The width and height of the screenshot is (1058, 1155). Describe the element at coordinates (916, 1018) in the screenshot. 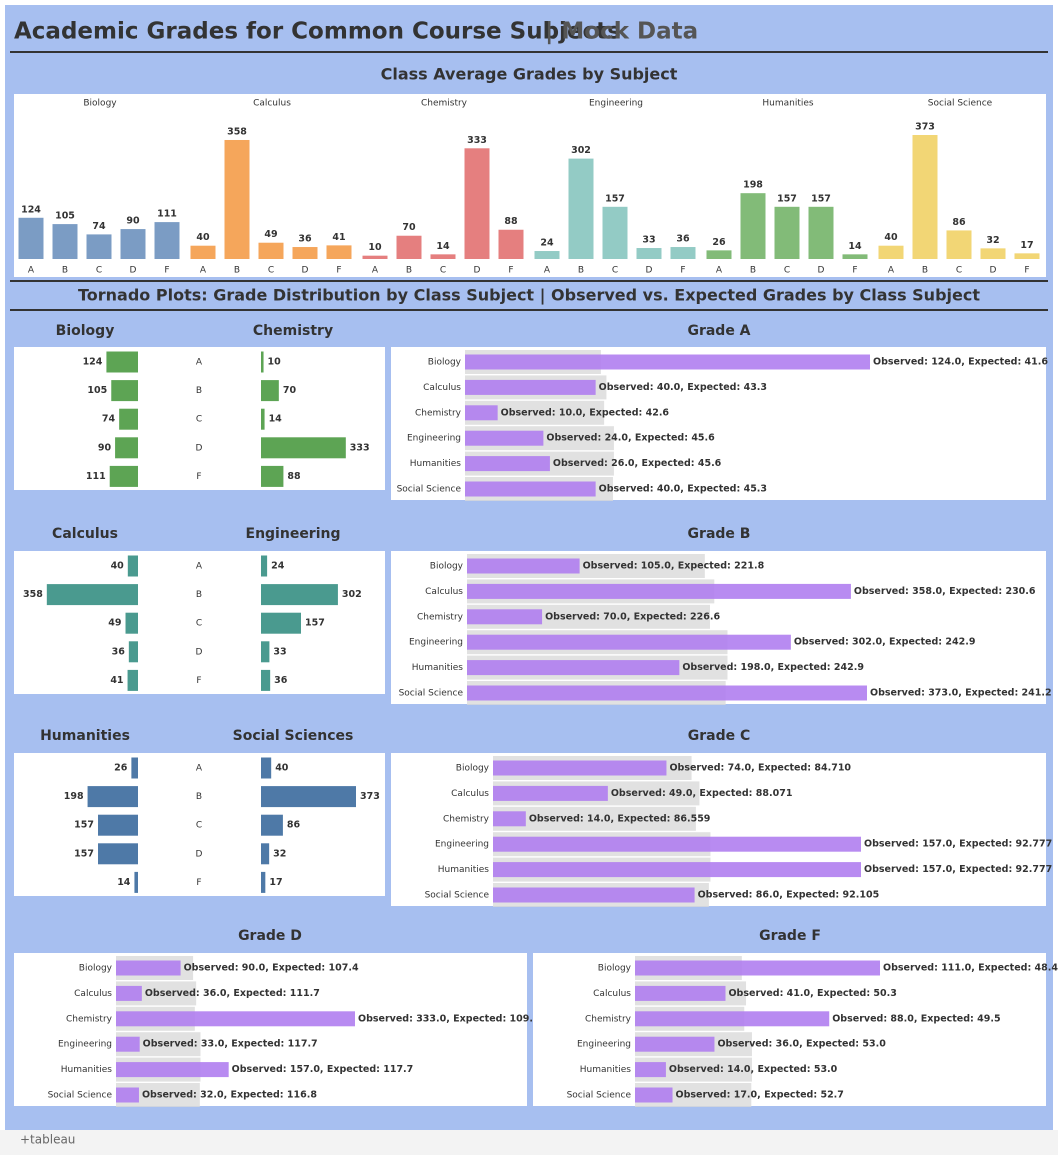

I see `data-label: Observed: 88.0, Expected: 49.5` at that location.